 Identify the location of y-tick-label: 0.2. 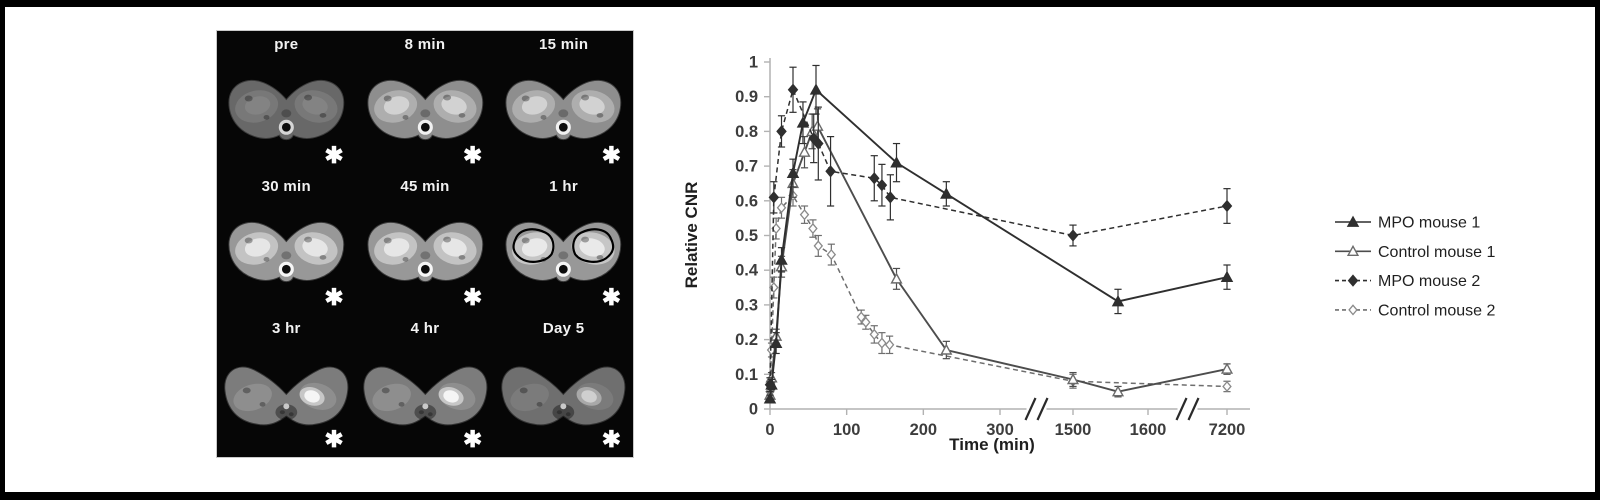
(746, 340).